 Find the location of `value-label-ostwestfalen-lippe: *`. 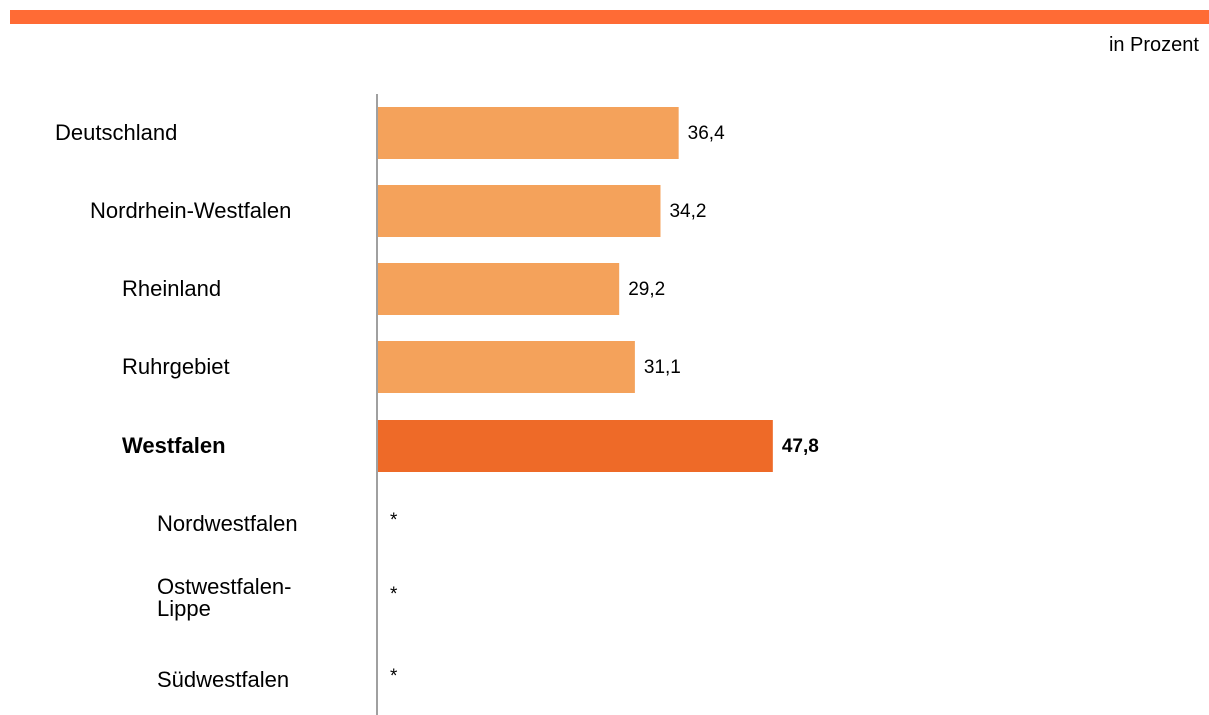

value-label-ostwestfalen-lippe: * is located at coordinates (394, 594).